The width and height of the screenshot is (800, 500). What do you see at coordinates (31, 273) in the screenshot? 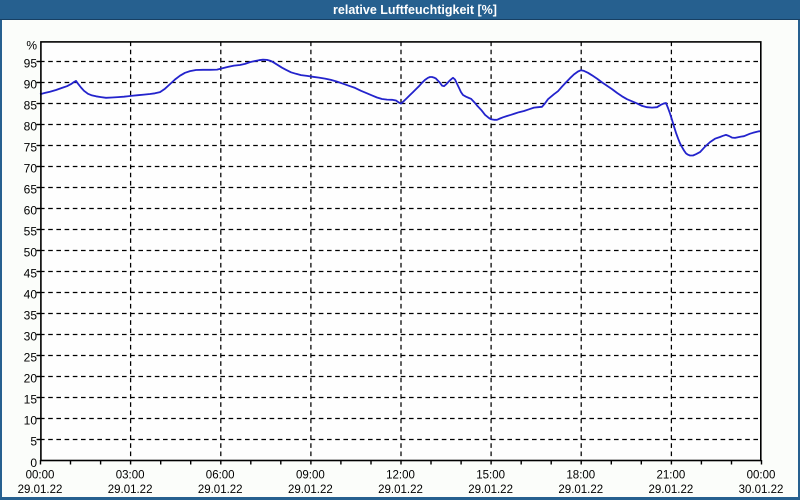
I see `svg-text: 45` at bounding box center [31, 273].